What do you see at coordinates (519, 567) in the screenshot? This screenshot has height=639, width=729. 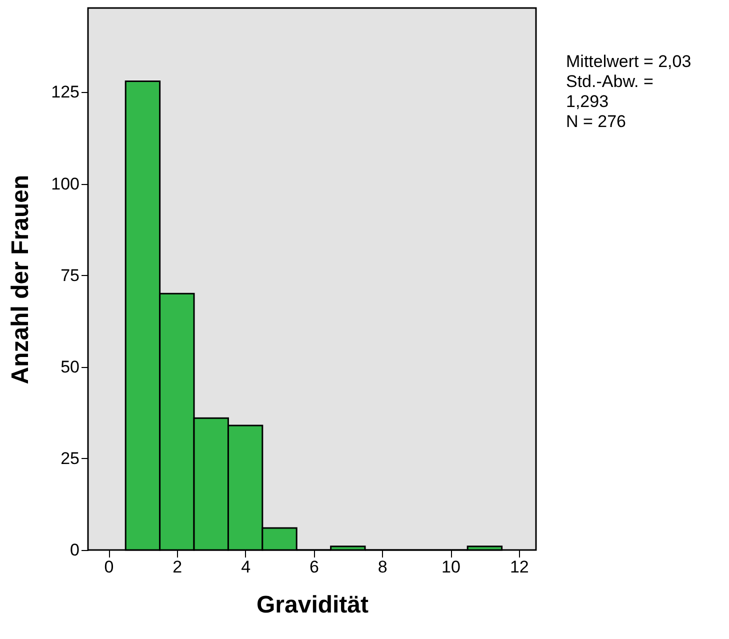 I see `x-tick-label: 12` at bounding box center [519, 567].